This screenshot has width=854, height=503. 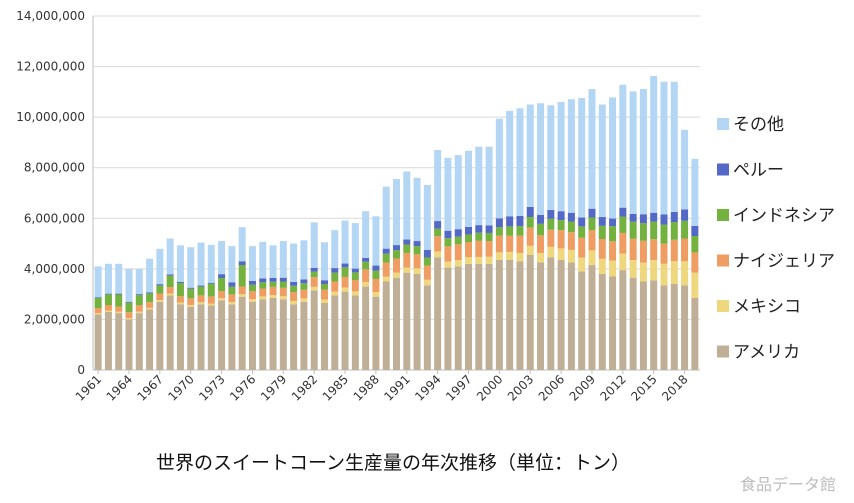 I want to click on bar-stack-2001, so click(x=510, y=240).